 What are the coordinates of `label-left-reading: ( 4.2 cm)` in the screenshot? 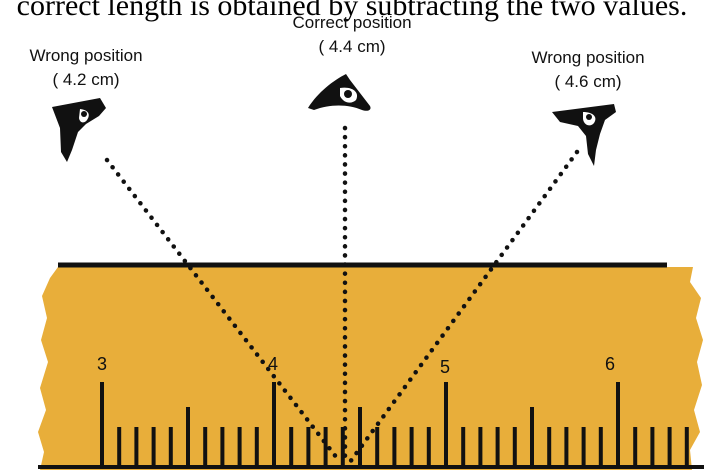 It's located at (86, 79).